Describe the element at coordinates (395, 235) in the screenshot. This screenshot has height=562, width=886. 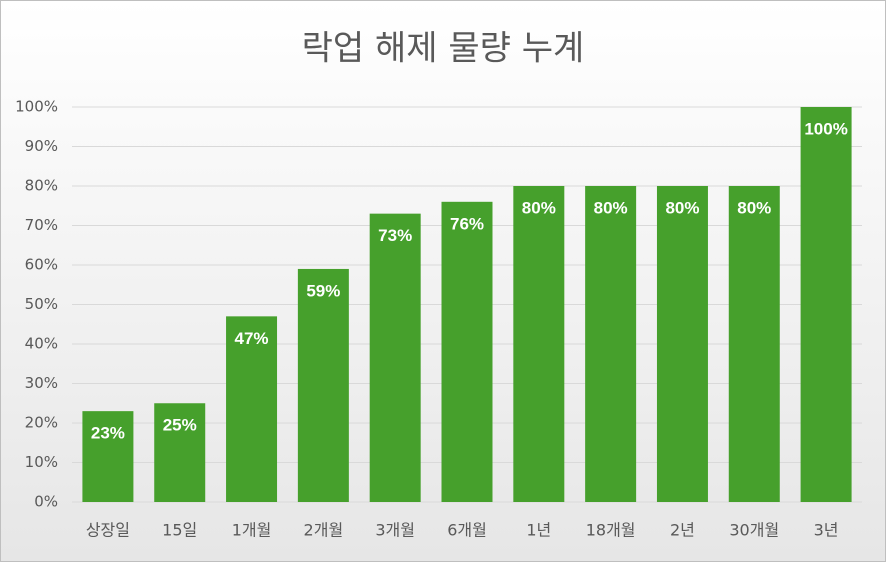
I see `value-label: 73%` at that location.